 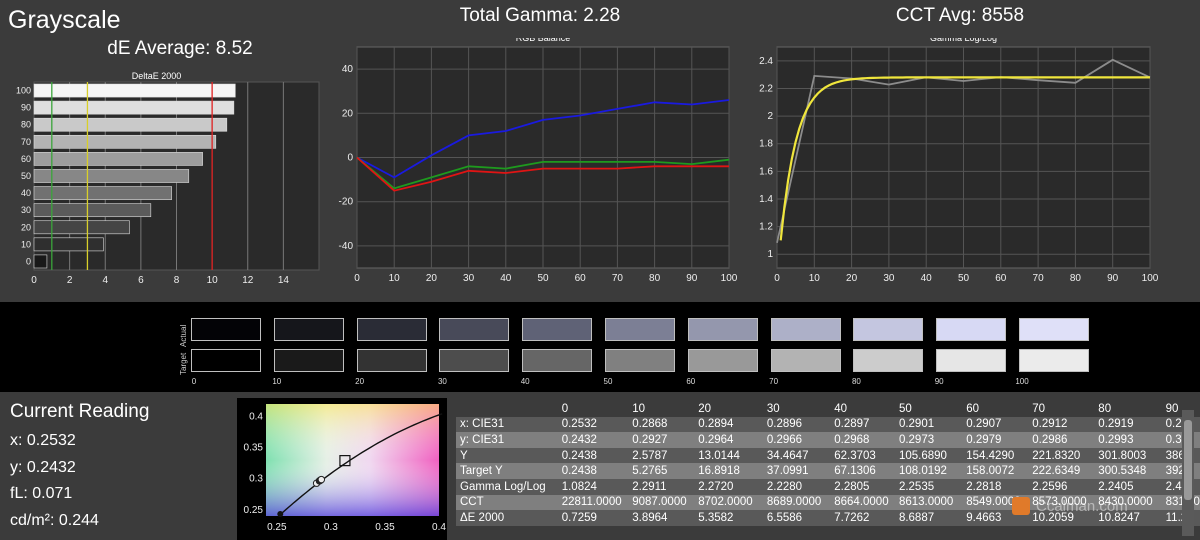 What do you see at coordinates (1022, 381) in the screenshot?
I see `swatch-label: 100` at bounding box center [1022, 381].